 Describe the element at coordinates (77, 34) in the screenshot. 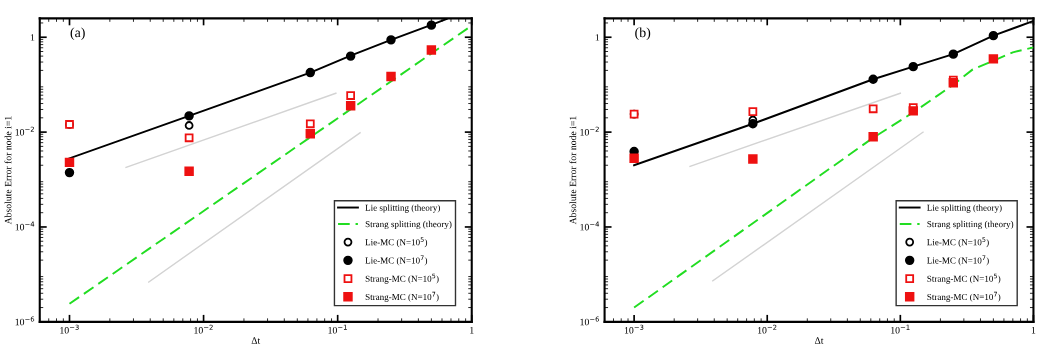

I see `annotation: (a)` at that location.